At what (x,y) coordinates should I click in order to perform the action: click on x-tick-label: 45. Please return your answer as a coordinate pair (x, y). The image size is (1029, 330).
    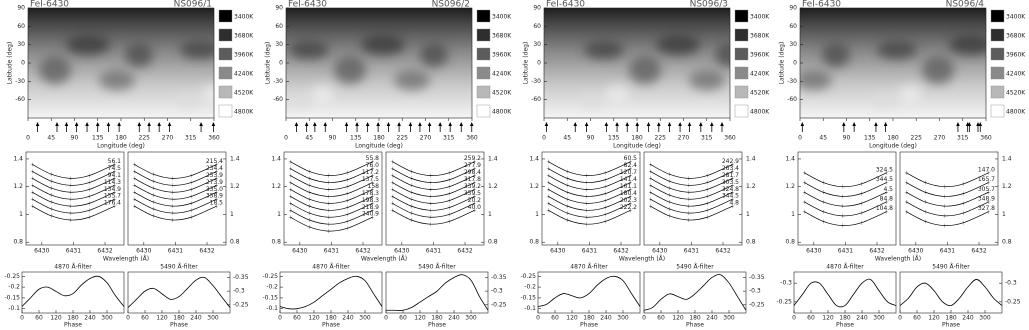
    Looking at the image, I should click on (309, 138).